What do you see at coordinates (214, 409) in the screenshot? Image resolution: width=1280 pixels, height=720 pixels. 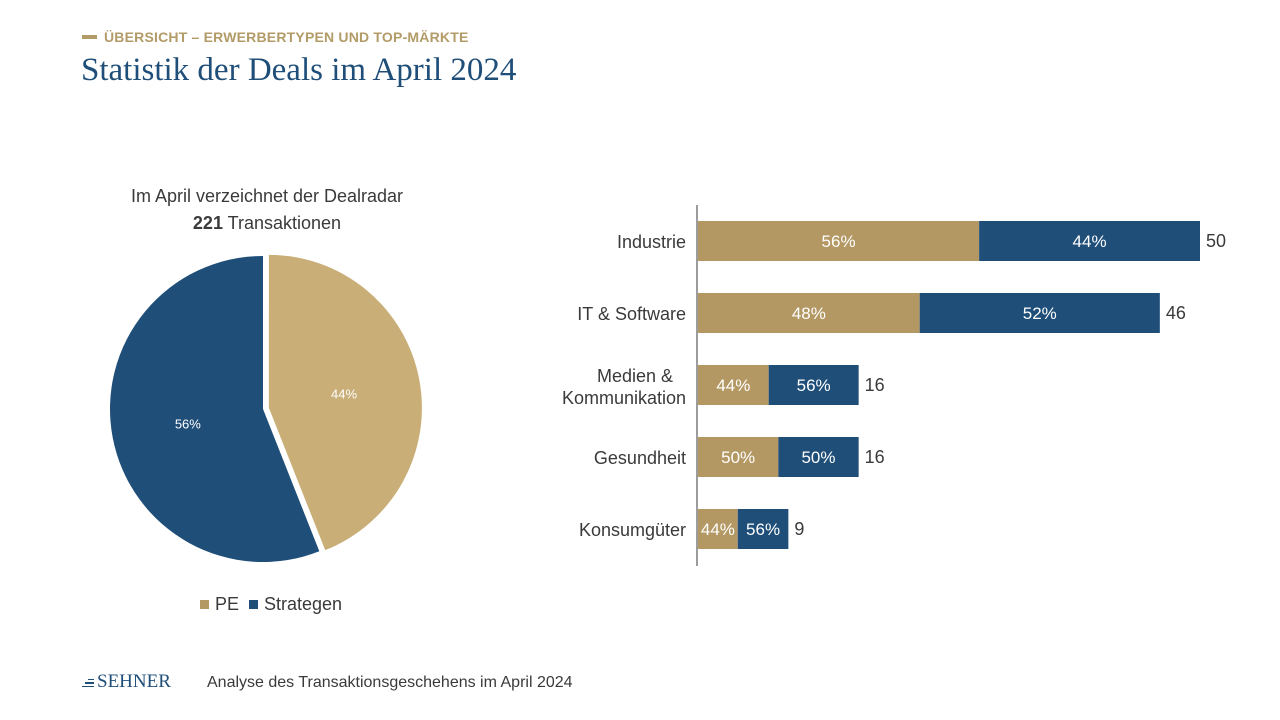 I see `pie-slice-strategen` at bounding box center [214, 409].